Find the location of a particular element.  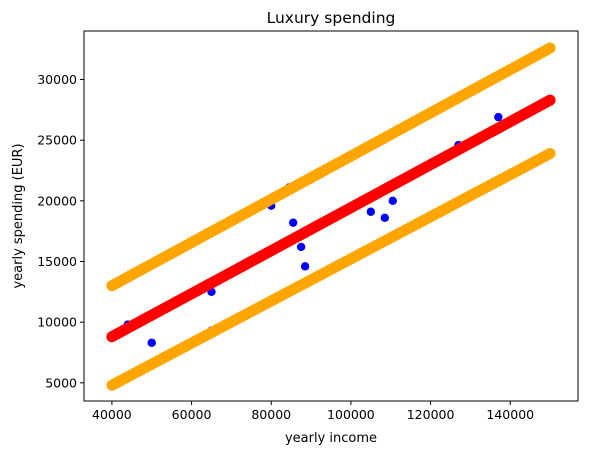

y-axis-label: yearly spending (EUR) is located at coordinates (18, 215).